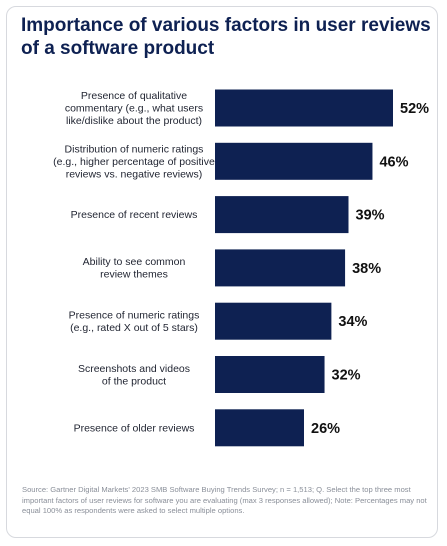 The height and width of the screenshot is (546, 447). What do you see at coordinates (325, 429) in the screenshot?
I see `value-label-7: 26%` at bounding box center [325, 429].